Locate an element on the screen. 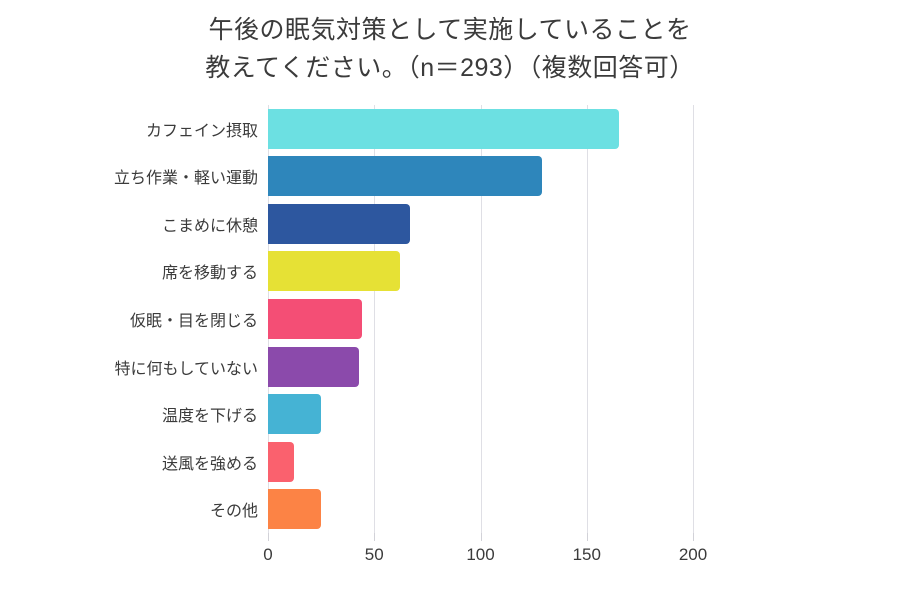  category-label: カフェイン摂取 is located at coordinates (201, 131).